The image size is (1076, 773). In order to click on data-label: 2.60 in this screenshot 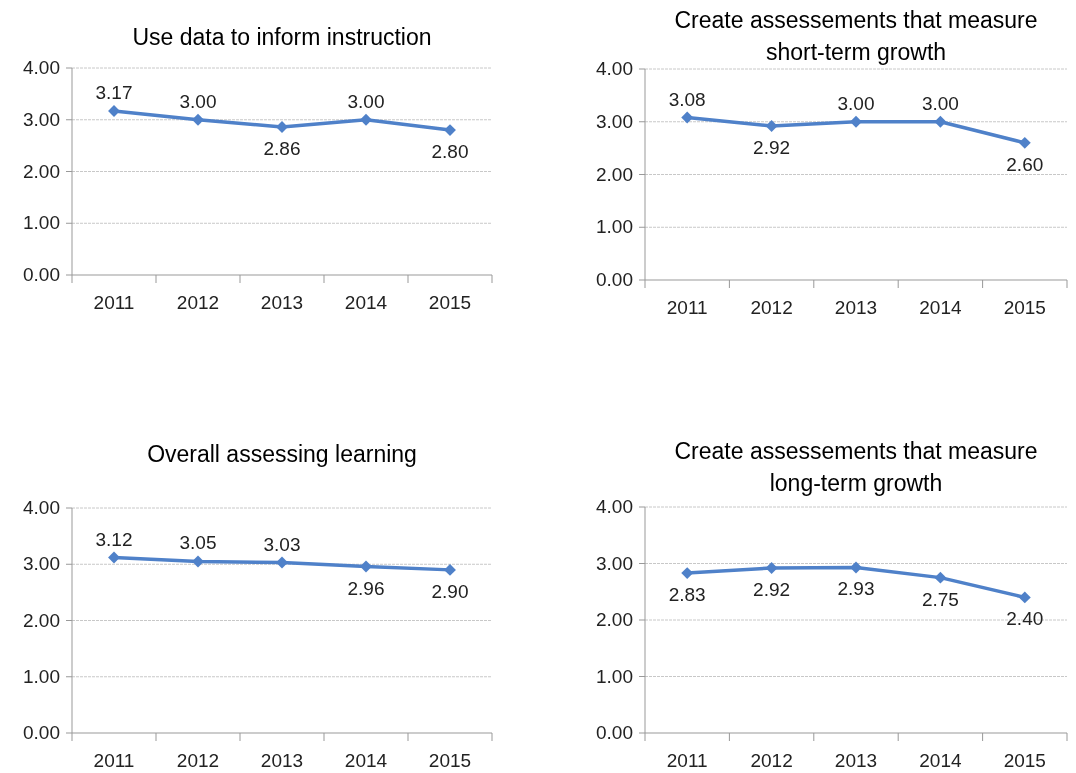, I will do `click(1025, 164)`.